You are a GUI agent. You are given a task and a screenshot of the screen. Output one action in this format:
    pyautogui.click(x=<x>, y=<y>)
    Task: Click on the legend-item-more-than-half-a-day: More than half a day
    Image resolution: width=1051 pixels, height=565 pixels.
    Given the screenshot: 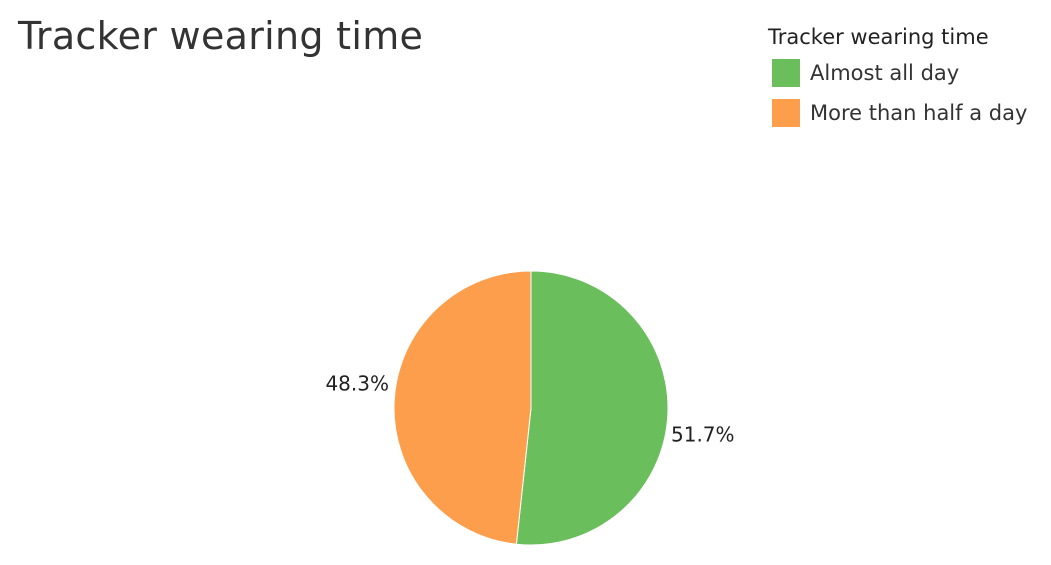 What is the action you would take?
    pyautogui.click(x=910, y=113)
    